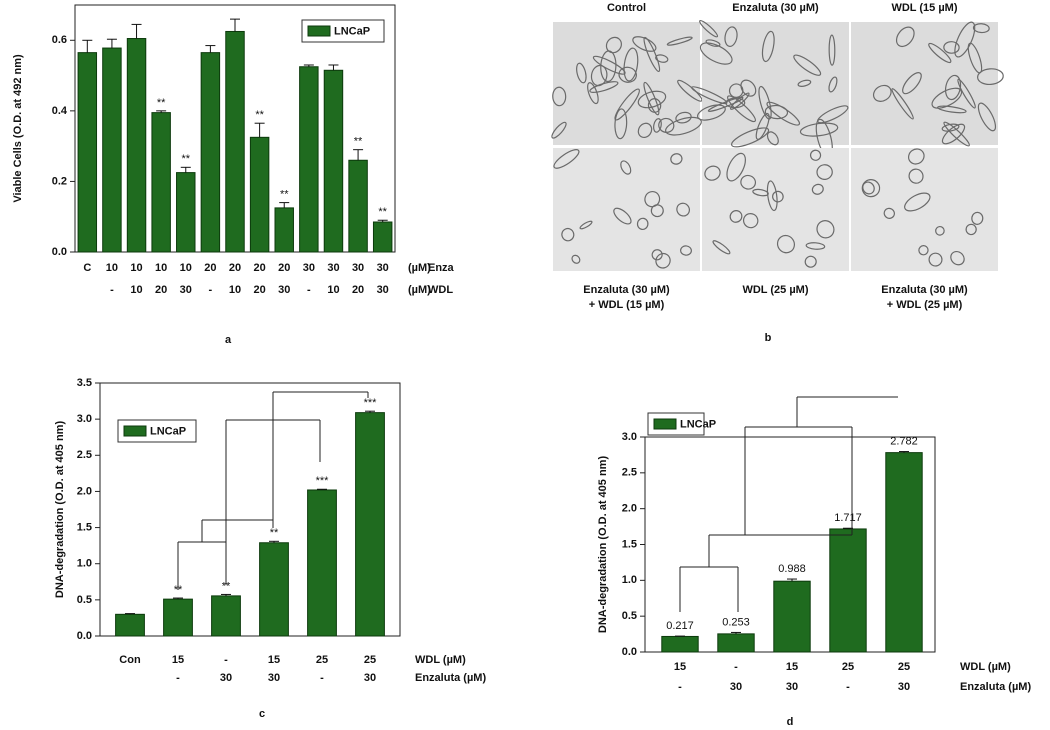 This screenshot has width=1050, height=730. Describe the element at coordinates (440, 290) in the screenshot. I see `row-label: WDL` at that location.